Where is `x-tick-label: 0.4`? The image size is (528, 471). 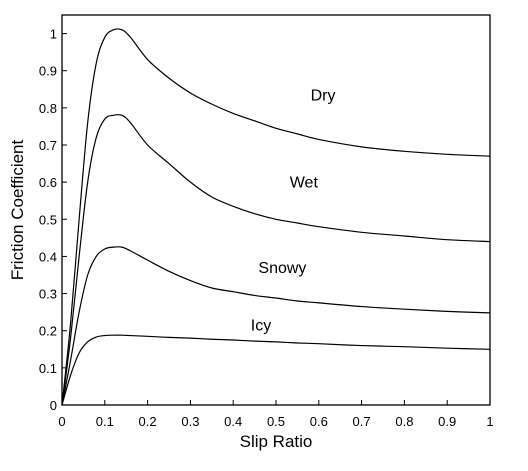 x-tick-label: 0.4 is located at coordinates (233, 421).